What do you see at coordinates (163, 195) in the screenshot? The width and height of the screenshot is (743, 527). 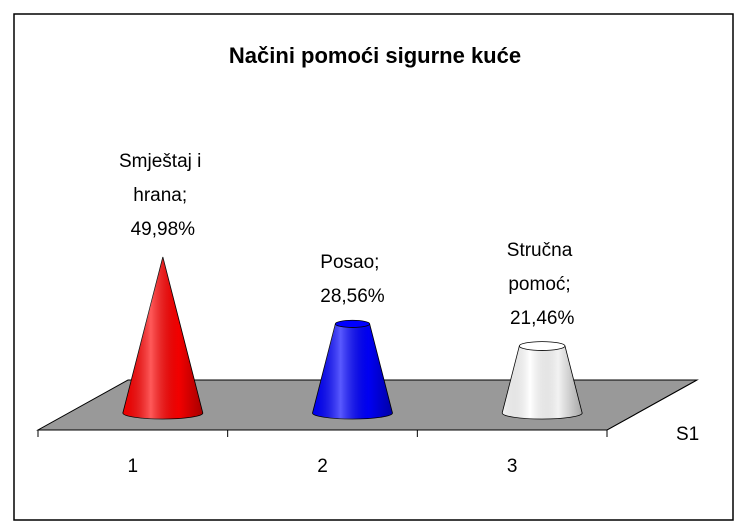 I see `data-label: Smještaj i hrana; 49,98%` at bounding box center [163, 195].